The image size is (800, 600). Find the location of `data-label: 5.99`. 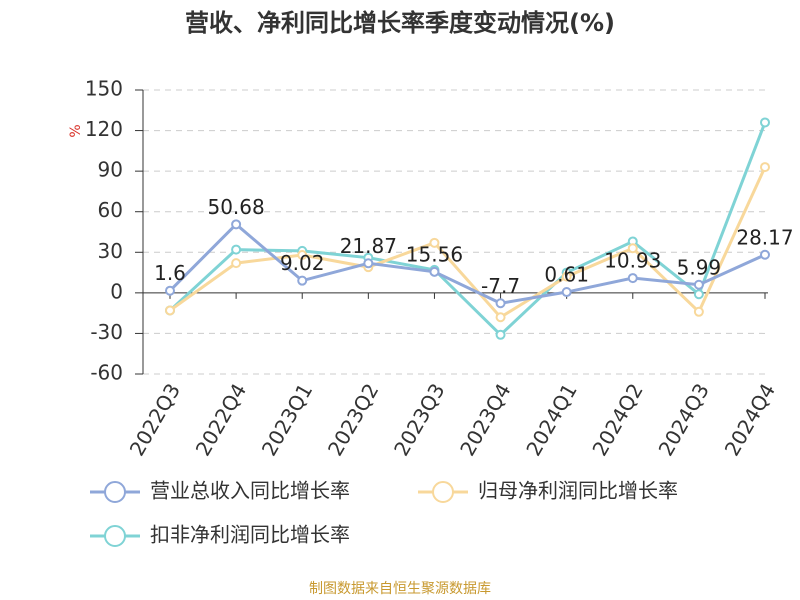

data-label: 5.99 is located at coordinates (699, 267).